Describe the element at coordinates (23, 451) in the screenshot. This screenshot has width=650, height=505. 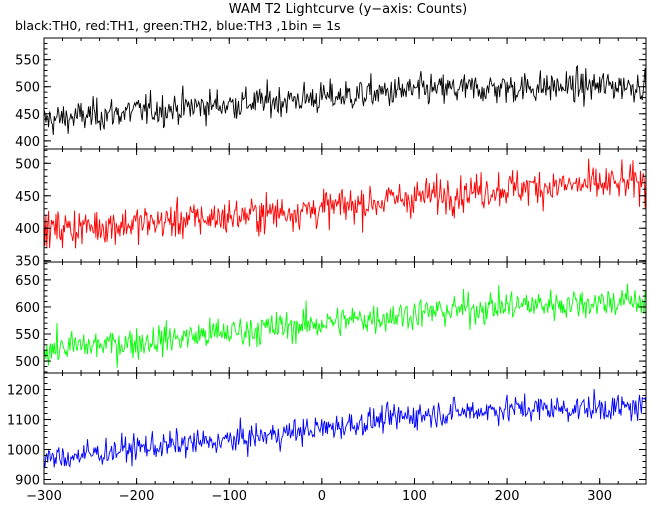
I see `y-tick-label: 1000` at that location.